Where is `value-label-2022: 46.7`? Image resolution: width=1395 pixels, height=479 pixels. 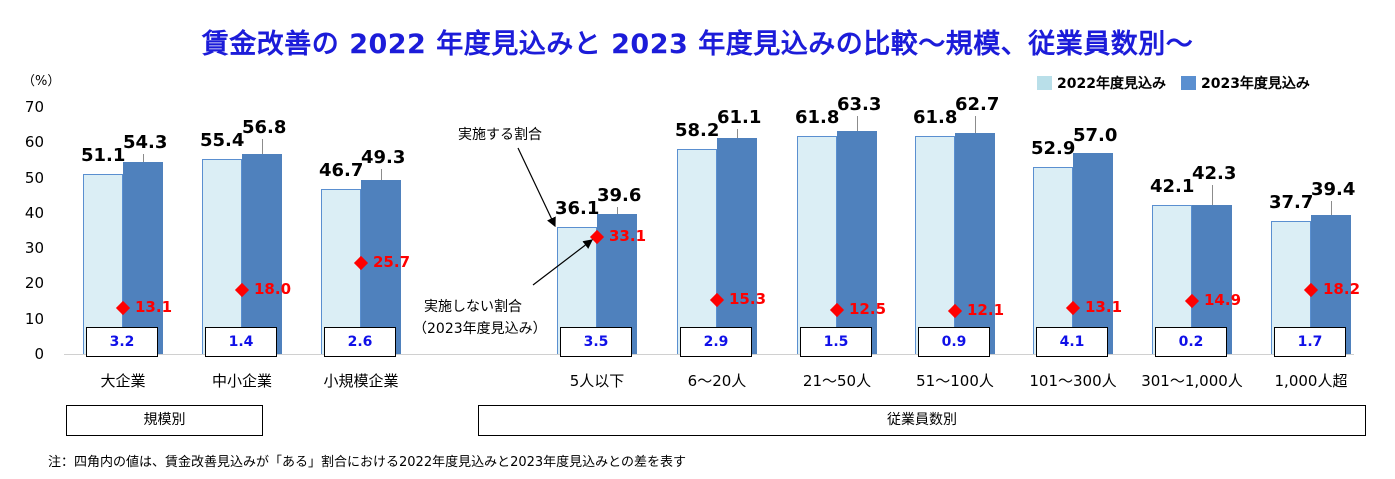
value-label-2022: 46.7 is located at coordinates (341, 171).